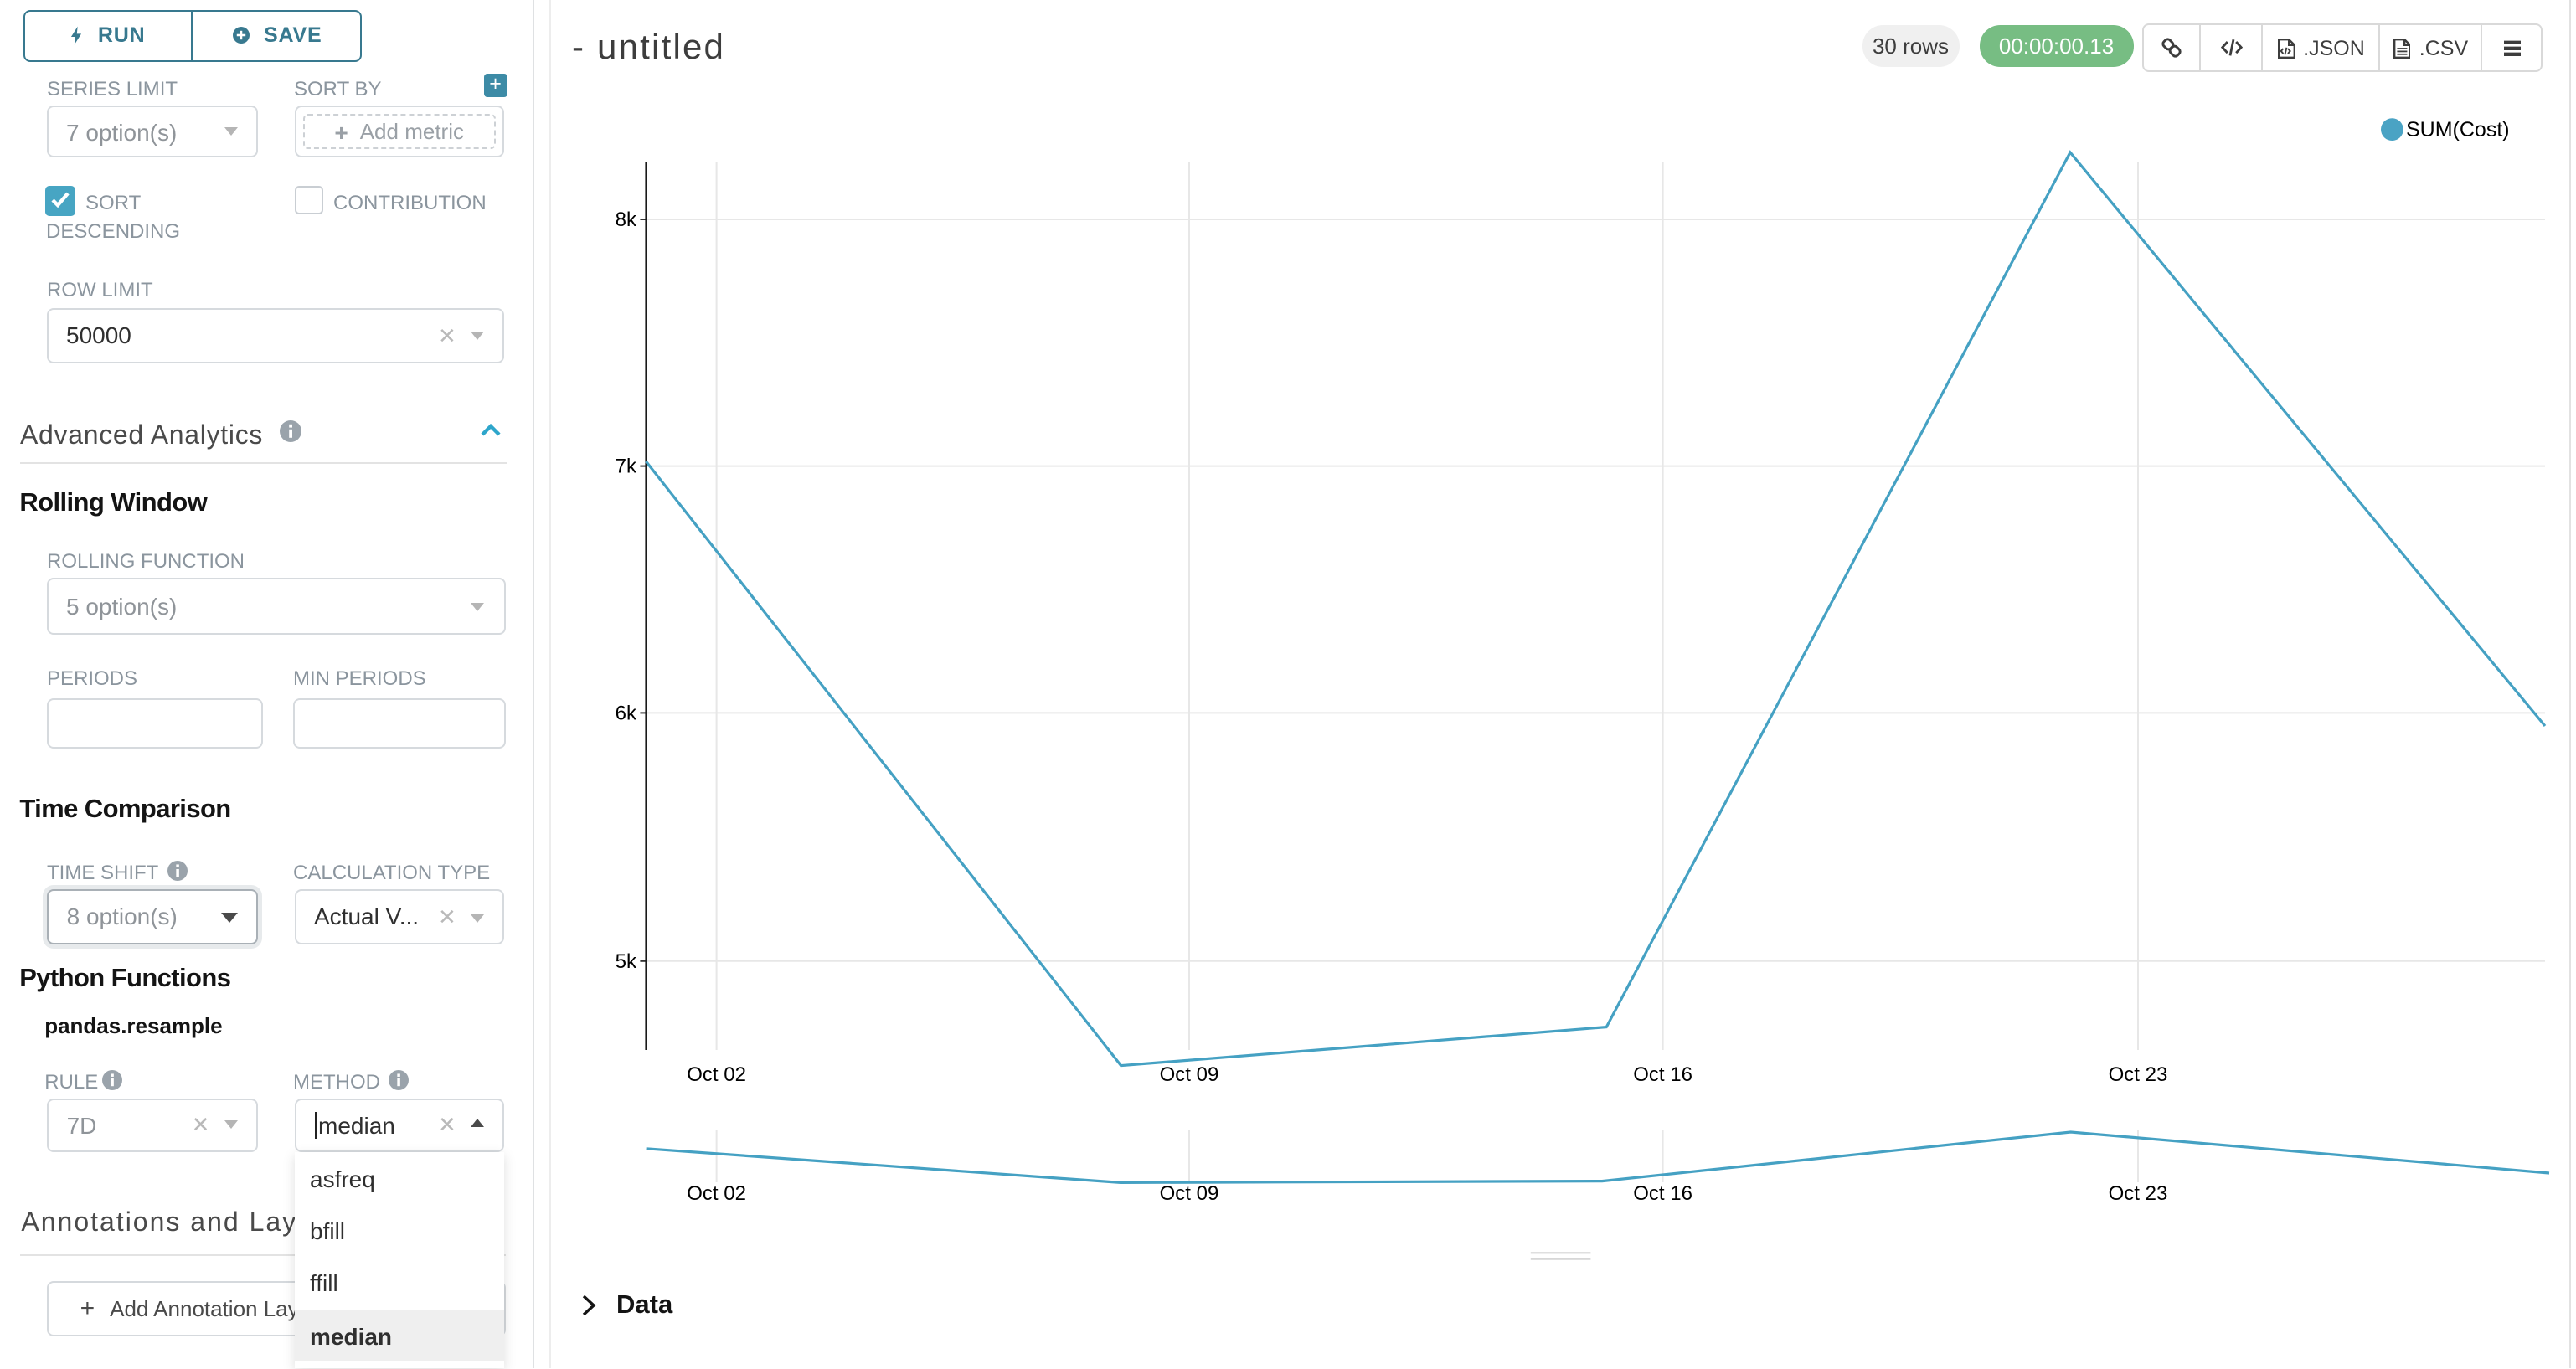  Describe the element at coordinates (625, 962) in the screenshot. I see `svg-text: 5k` at that location.